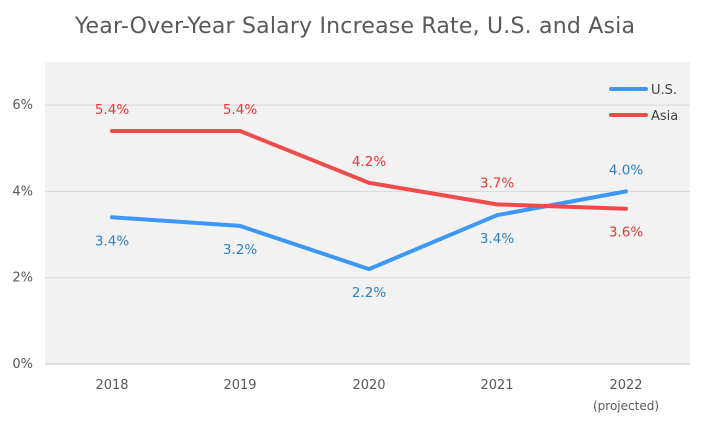 The width and height of the screenshot is (710, 426). I want to click on data-label: 4.0%, so click(626, 170).